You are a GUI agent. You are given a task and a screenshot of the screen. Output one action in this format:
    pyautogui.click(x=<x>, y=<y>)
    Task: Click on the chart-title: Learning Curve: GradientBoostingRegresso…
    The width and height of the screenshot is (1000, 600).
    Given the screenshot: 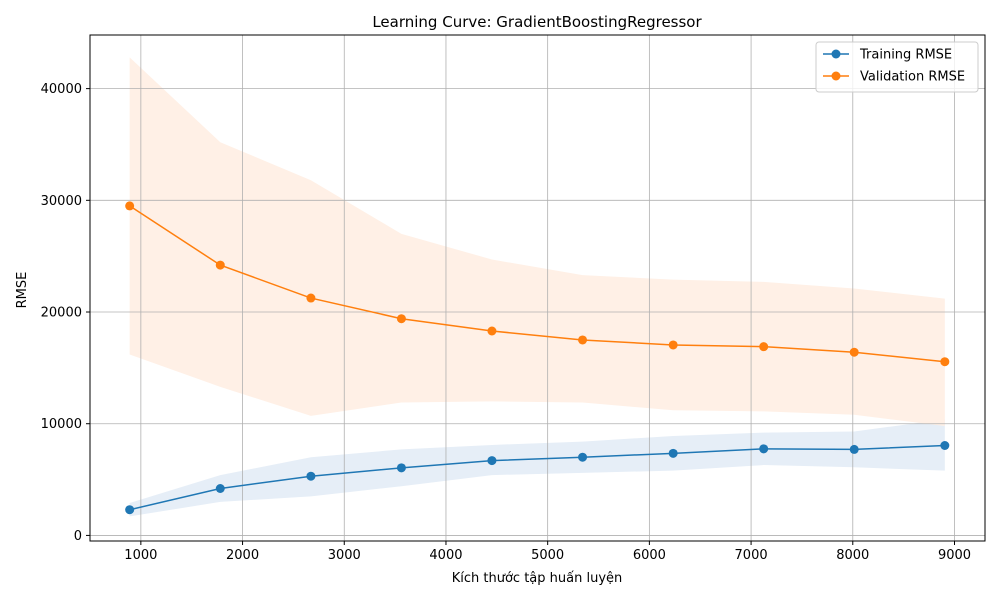 What is the action you would take?
    pyautogui.click(x=537, y=22)
    